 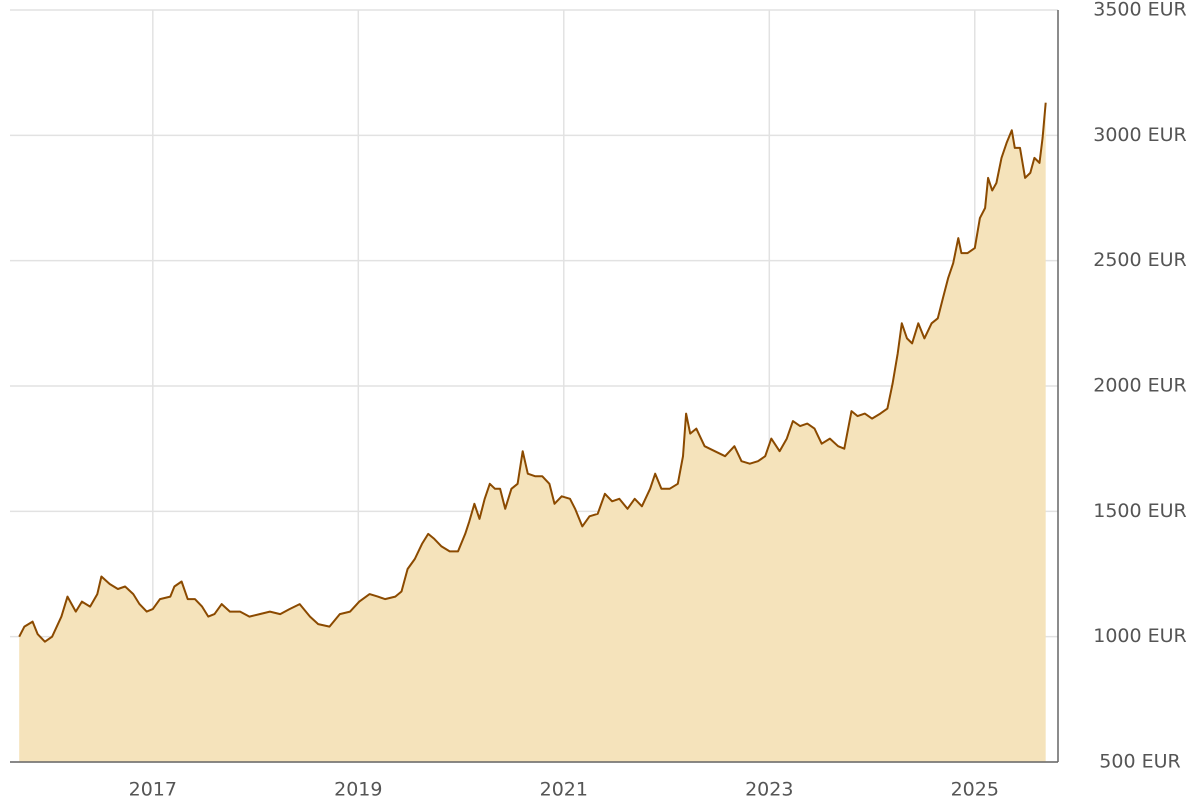 What do you see at coordinates (769, 789) in the screenshot?
I see `x-tick-label: 2023` at bounding box center [769, 789].